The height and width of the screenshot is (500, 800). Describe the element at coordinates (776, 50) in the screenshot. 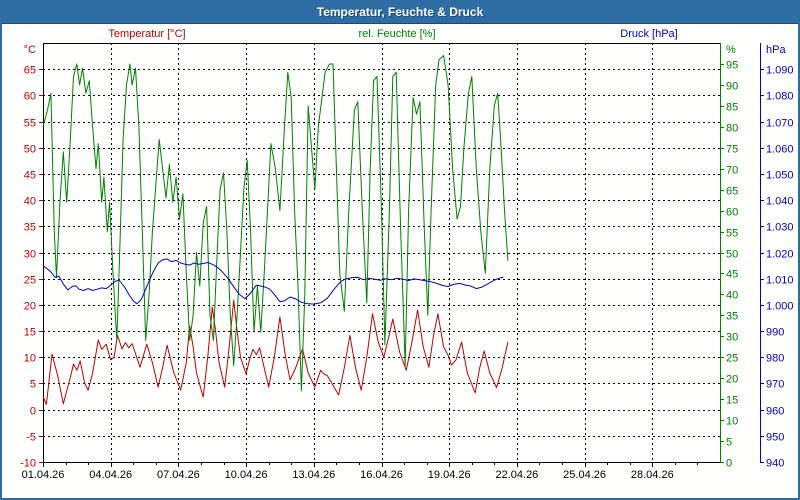

I see `pressure-axis-unit: hPa` at that location.